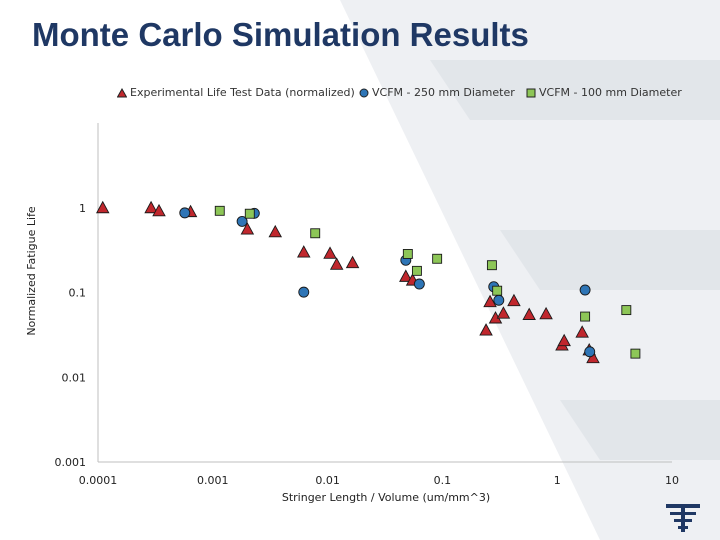  What do you see at coordinates (31, 271) in the screenshot?
I see `y-axis-title: Normalized Fatigue Life` at bounding box center [31, 271].